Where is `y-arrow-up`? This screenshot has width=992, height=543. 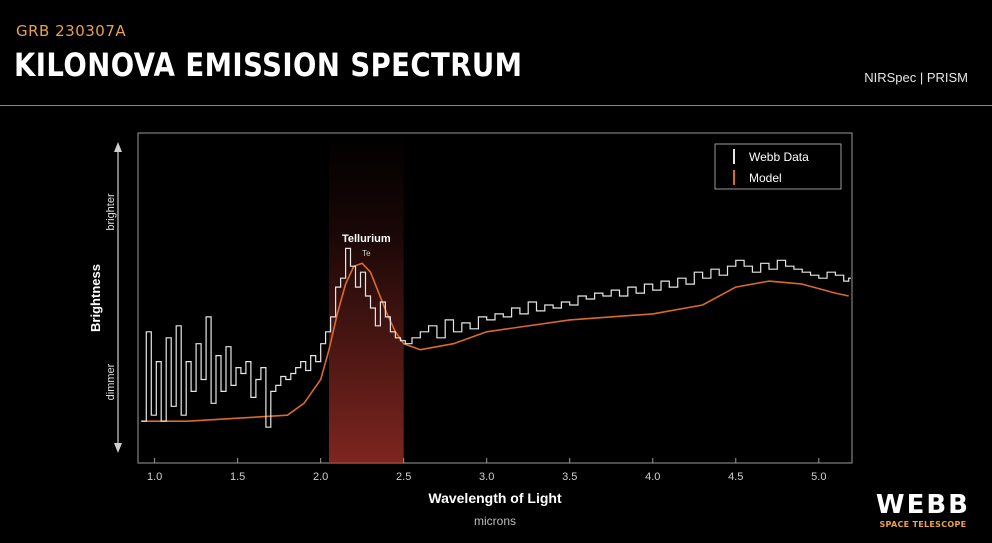 y-arrow-up is located at coordinates (118, 147).